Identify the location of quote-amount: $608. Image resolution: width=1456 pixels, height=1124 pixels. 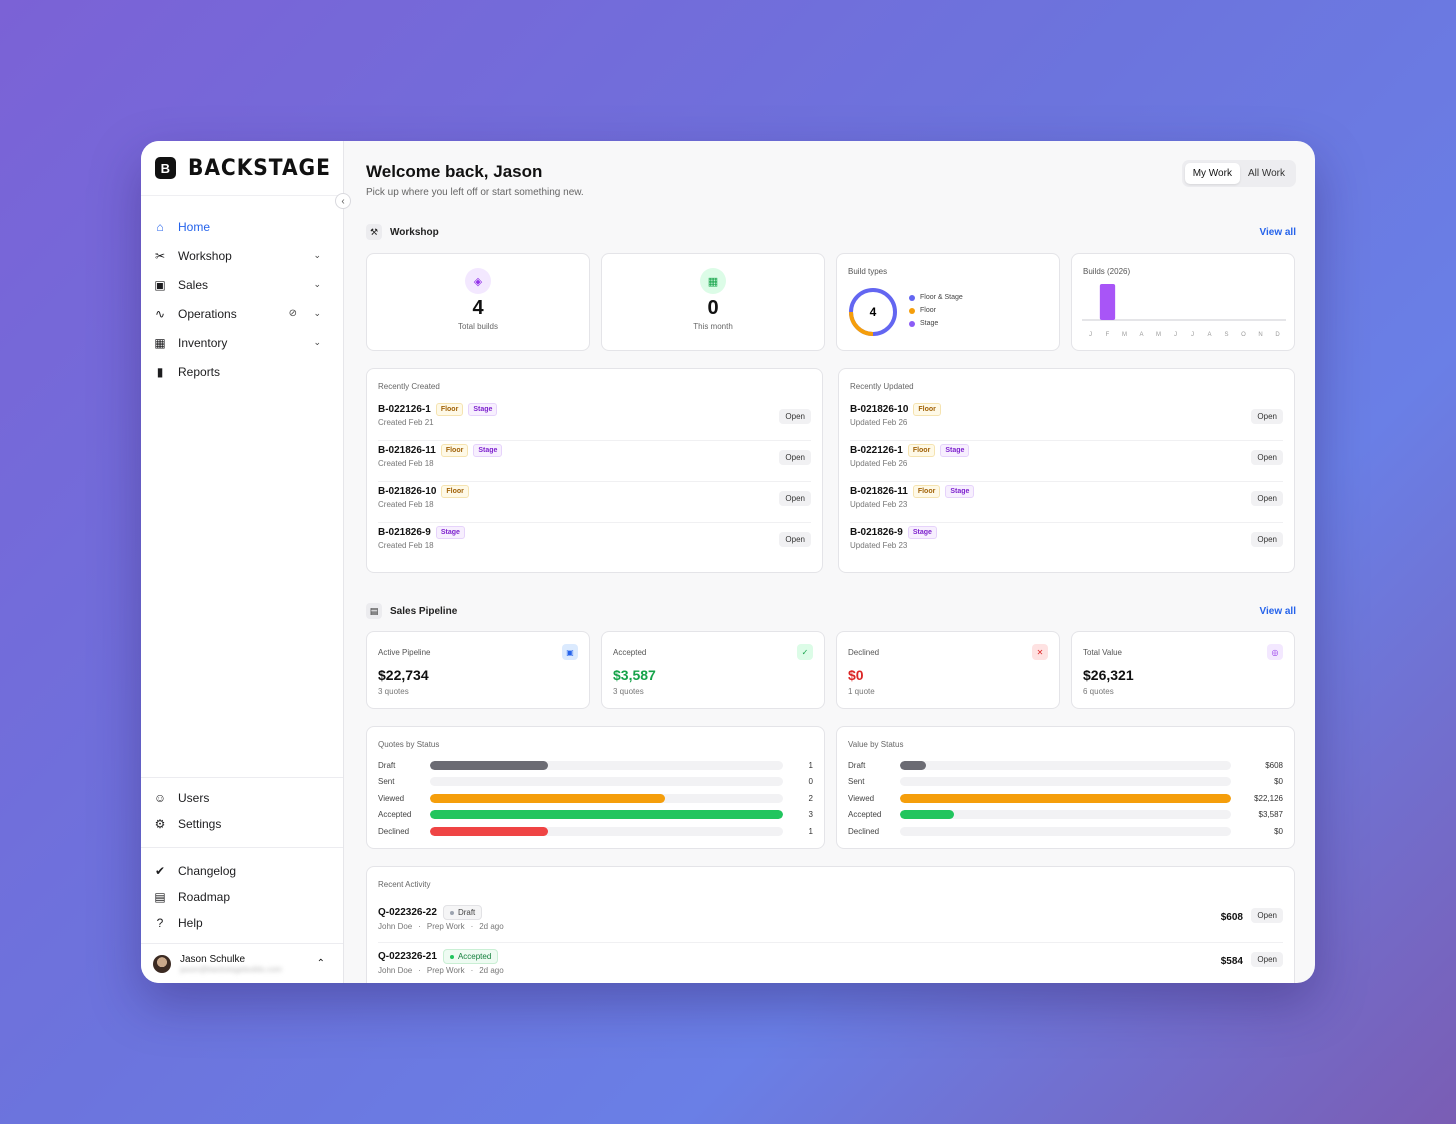
(1231, 917).